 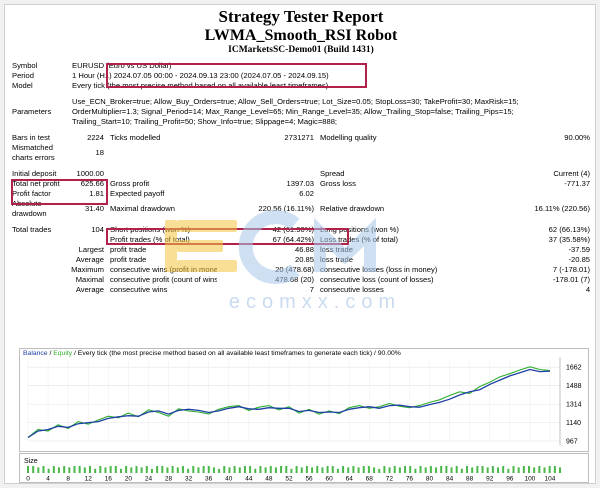 I want to click on x-tick-label: 8, so click(x=68, y=479).